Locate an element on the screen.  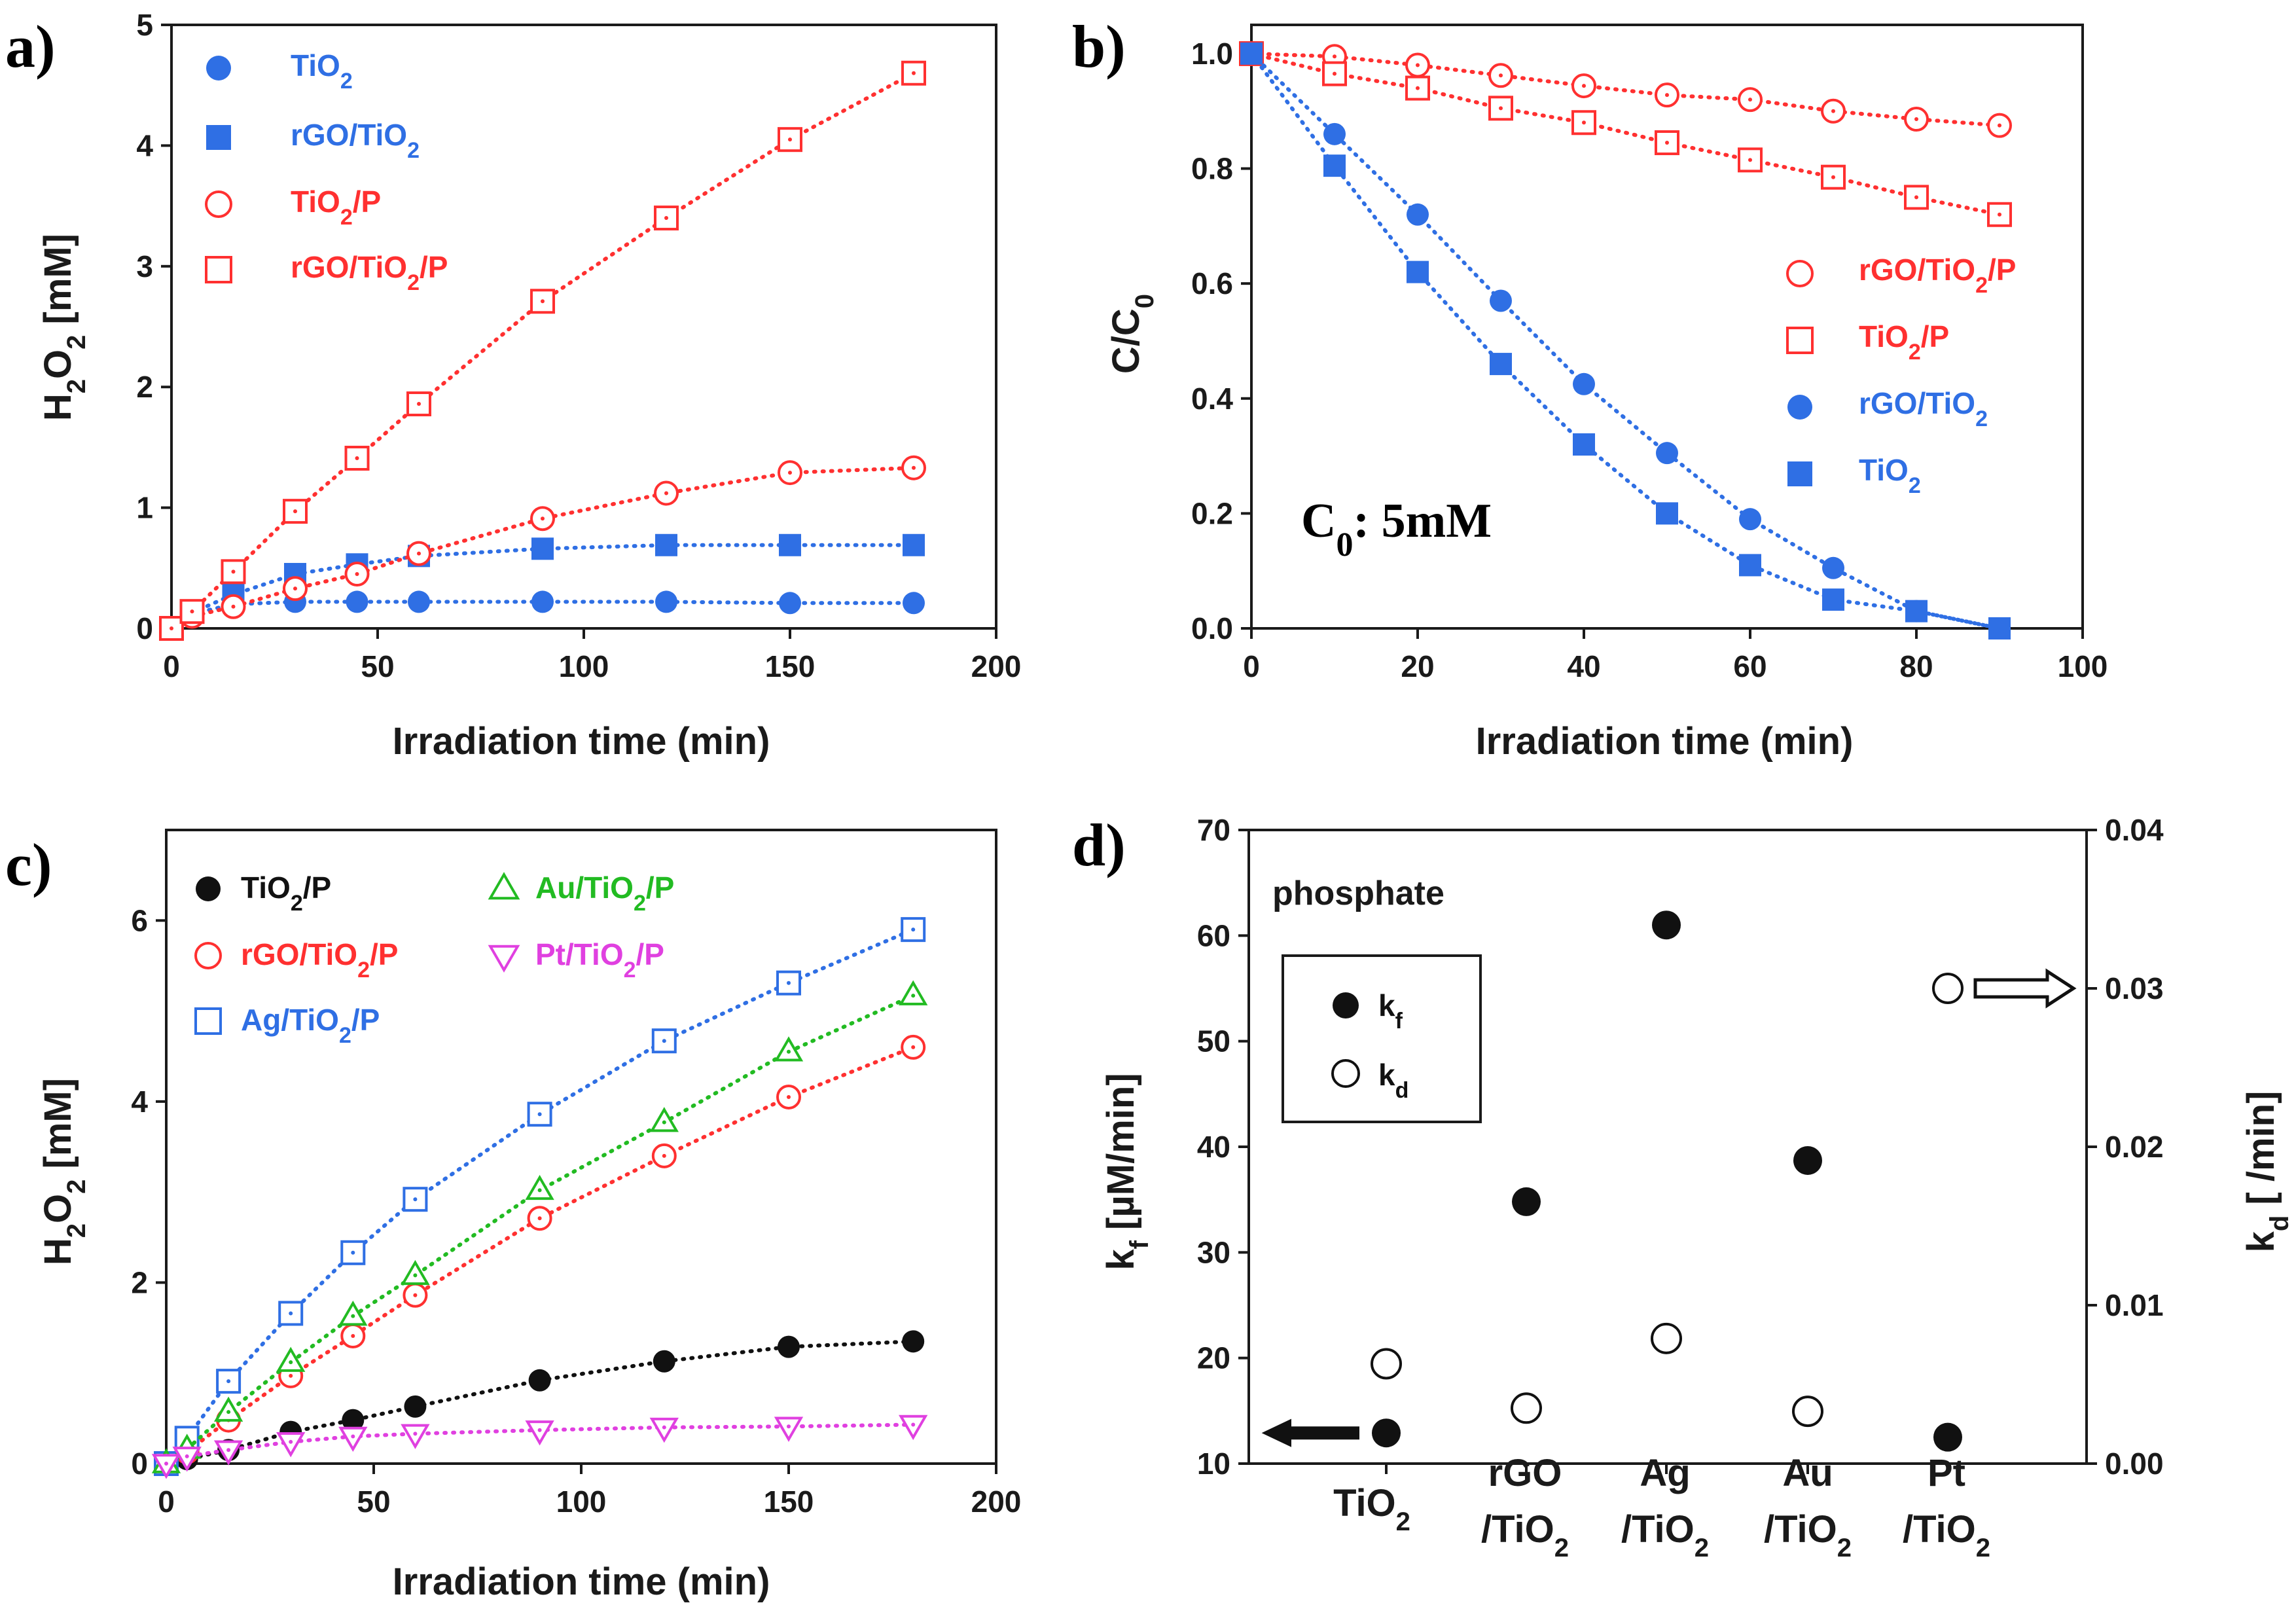
panel-a-series-rgo-tio2-p is located at coordinates (542, 350).